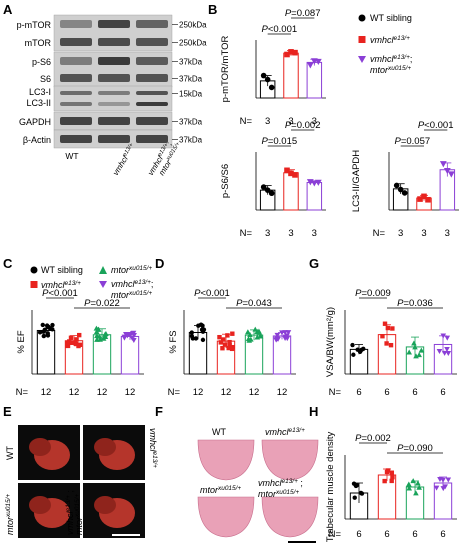 This screenshot has height=550, width=467. Describe the element at coordinates (415, 303) in the screenshot. I see `p-value-label: P=0.036` at that location.